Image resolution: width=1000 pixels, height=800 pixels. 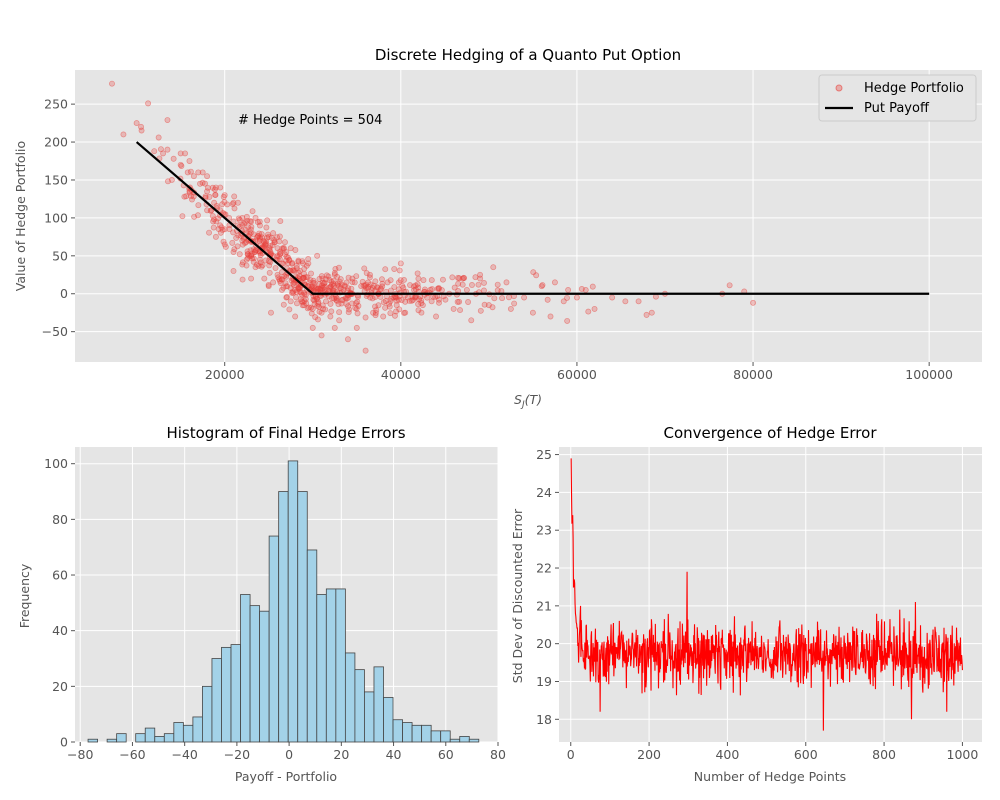 I want to click on histogram-x-tick-label: 20, so click(x=341, y=754).